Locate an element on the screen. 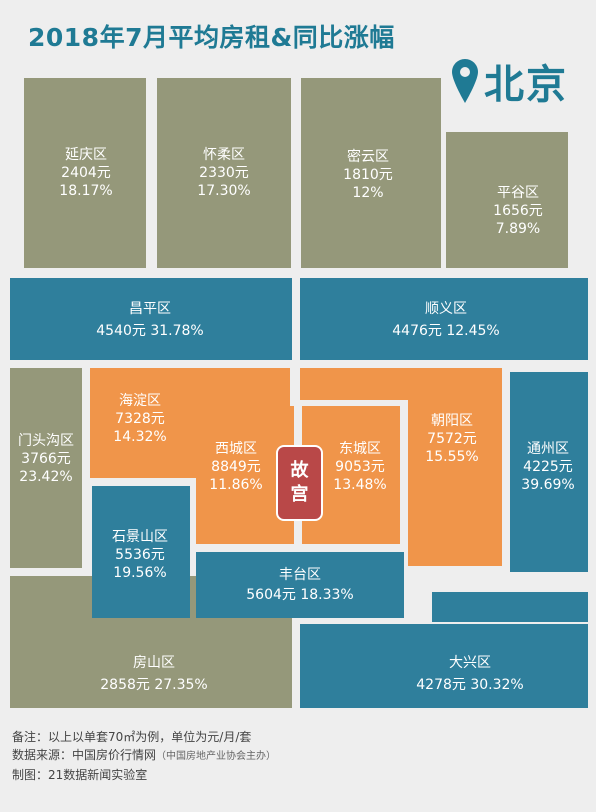 The image size is (596, 812). district-values: 4476元 12.45% is located at coordinates (445, 331).